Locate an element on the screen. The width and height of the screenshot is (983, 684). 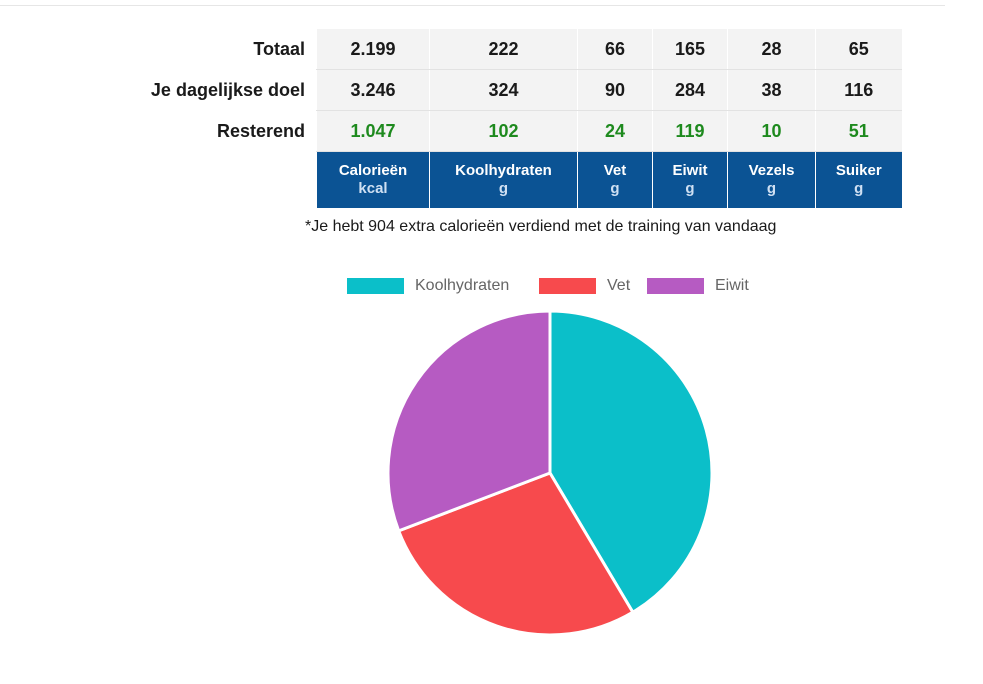
column-header-carbs: Koolhydraten g is located at coordinates (503, 179).